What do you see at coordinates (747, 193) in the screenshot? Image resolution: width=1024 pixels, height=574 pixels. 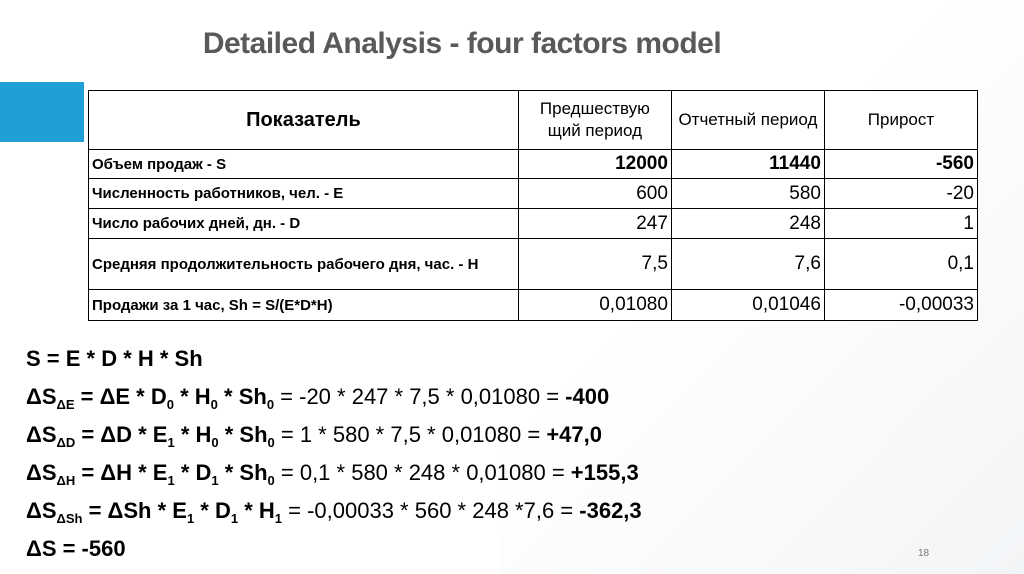 I see `cell-current: 580` at bounding box center [747, 193].